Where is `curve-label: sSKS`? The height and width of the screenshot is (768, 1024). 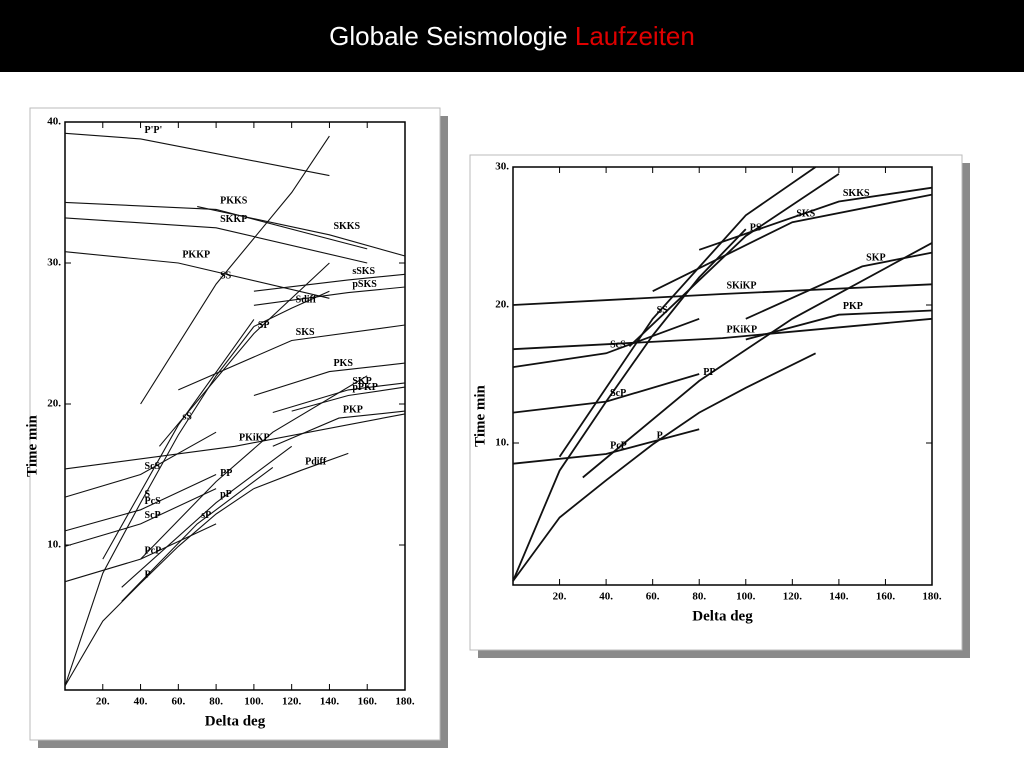
curve-label: sSKS is located at coordinates (363, 271).